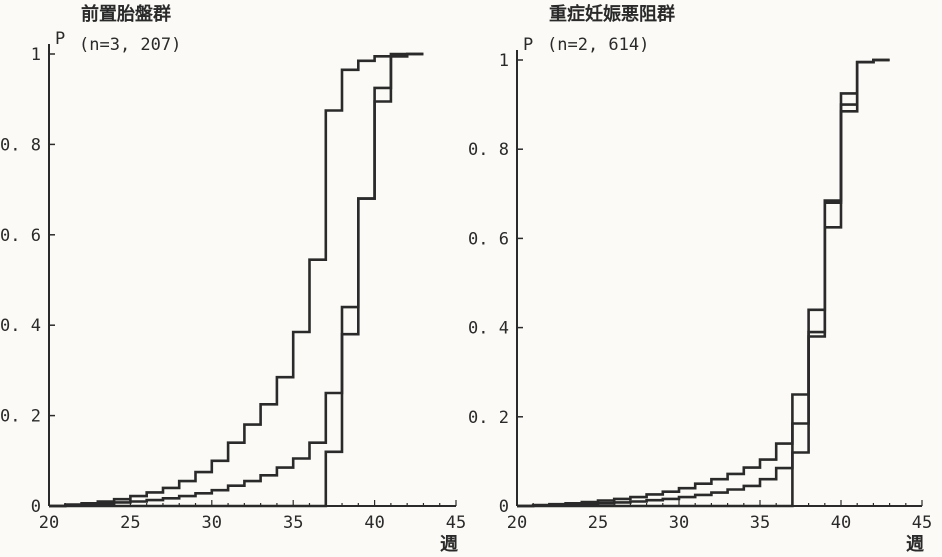  What do you see at coordinates (612, 14) in the screenshot?
I see `chart-title: 重症妊娠悪阻群` at bounding box center [612, 14].